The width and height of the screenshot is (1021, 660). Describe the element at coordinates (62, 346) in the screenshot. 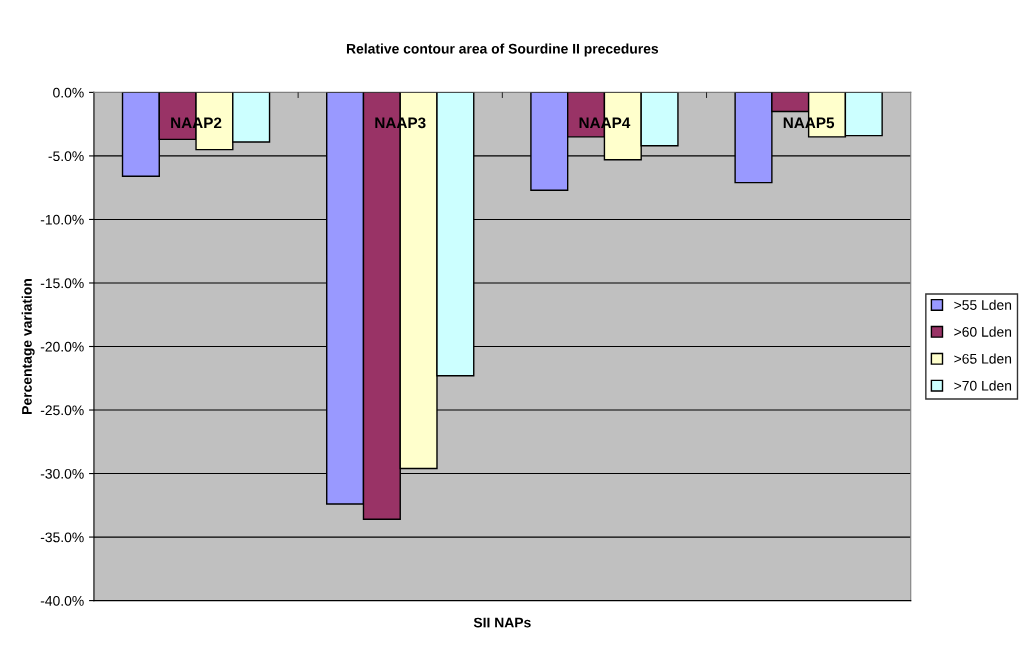

I see `y-tick-label: -20.0%` at that location.